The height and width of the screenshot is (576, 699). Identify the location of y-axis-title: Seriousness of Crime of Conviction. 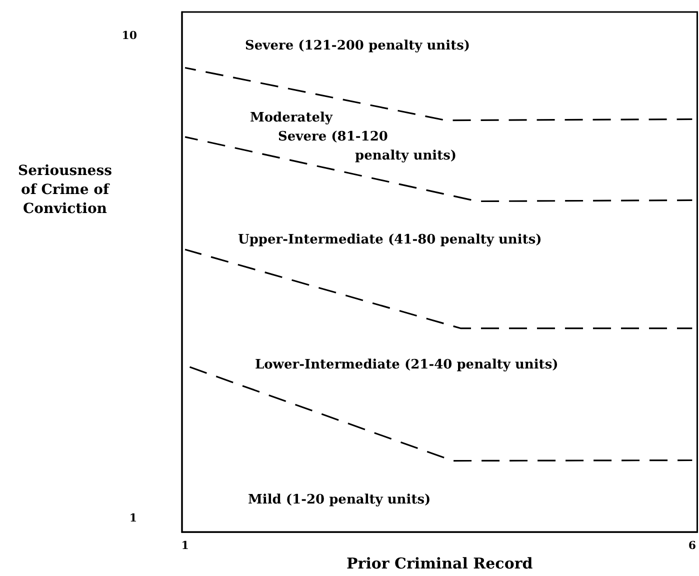
(65, 190).